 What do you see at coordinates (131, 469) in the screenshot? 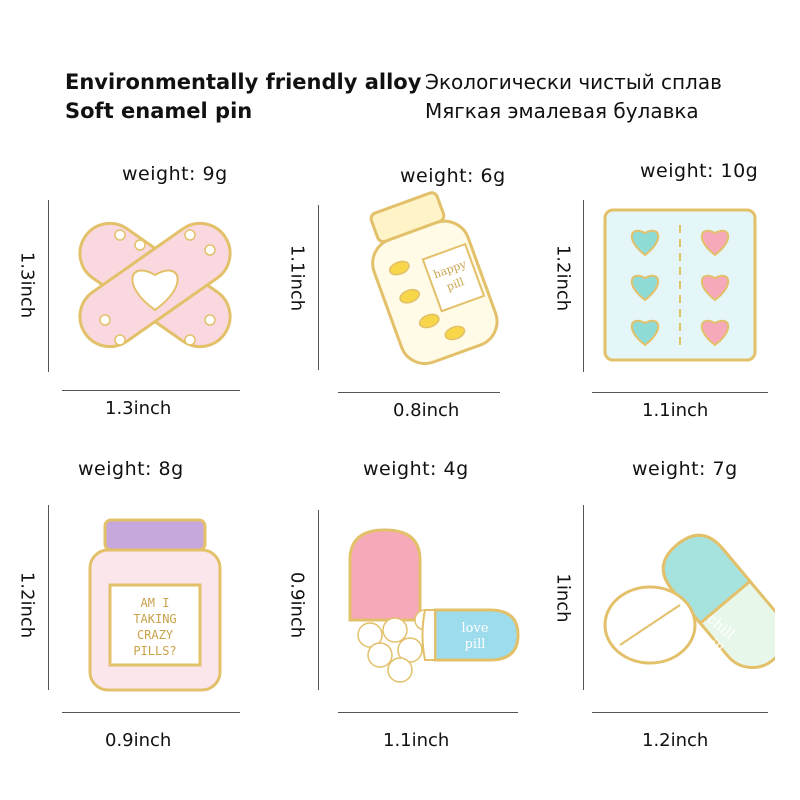
I see `weight-label: weight: 8g` at bounding box center [131, 469].